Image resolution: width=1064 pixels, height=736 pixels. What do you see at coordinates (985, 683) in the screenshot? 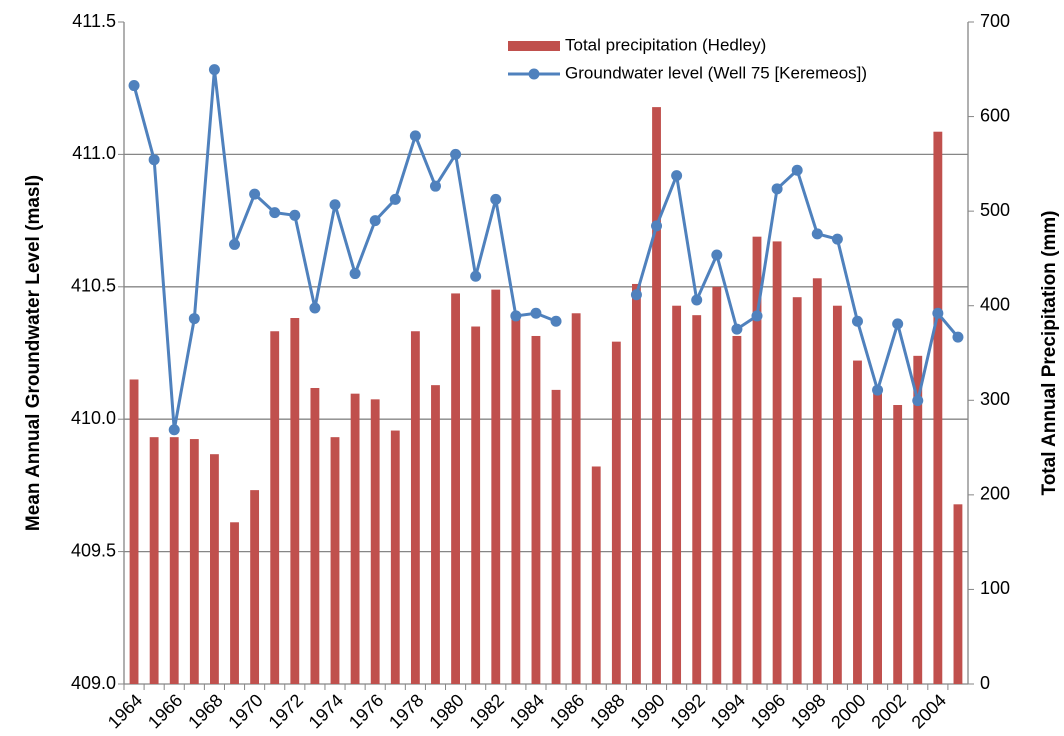
I see `y2-tick-label: 0` at bounding box center [985, 683].